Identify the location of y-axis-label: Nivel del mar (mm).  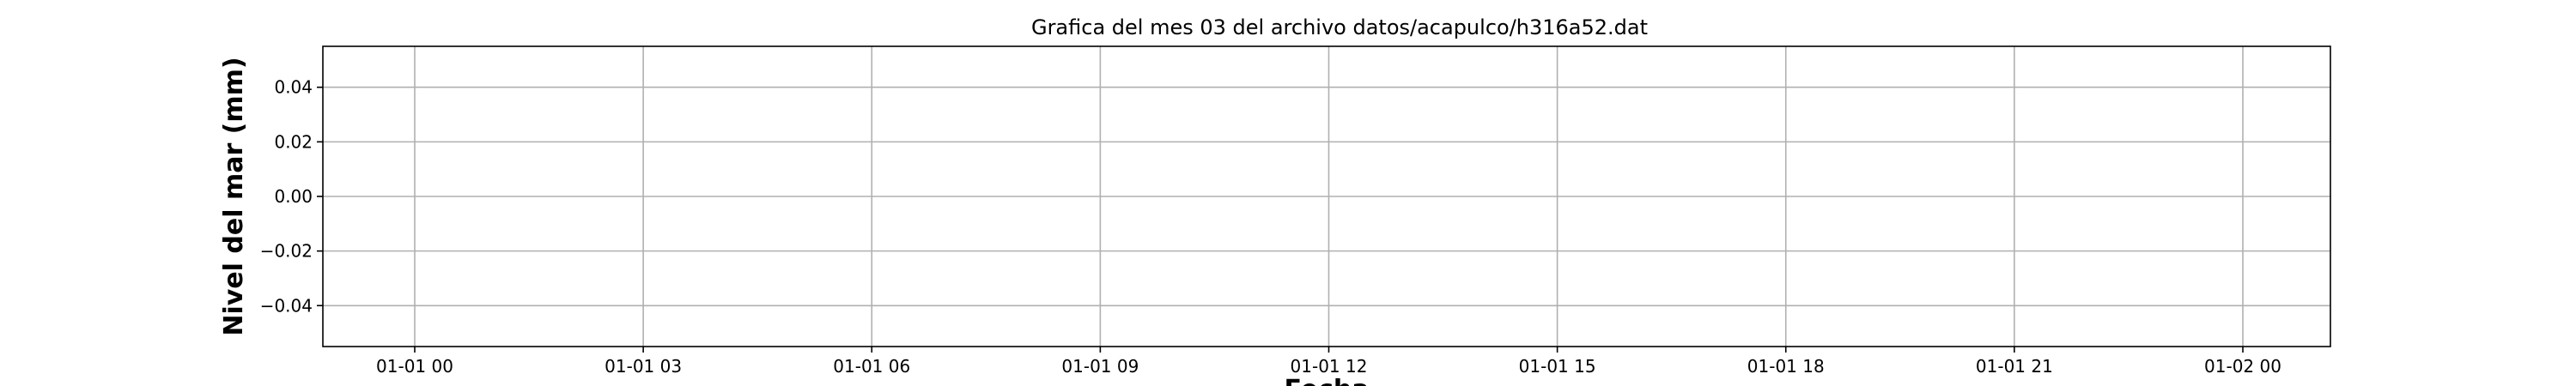
(234, 196).